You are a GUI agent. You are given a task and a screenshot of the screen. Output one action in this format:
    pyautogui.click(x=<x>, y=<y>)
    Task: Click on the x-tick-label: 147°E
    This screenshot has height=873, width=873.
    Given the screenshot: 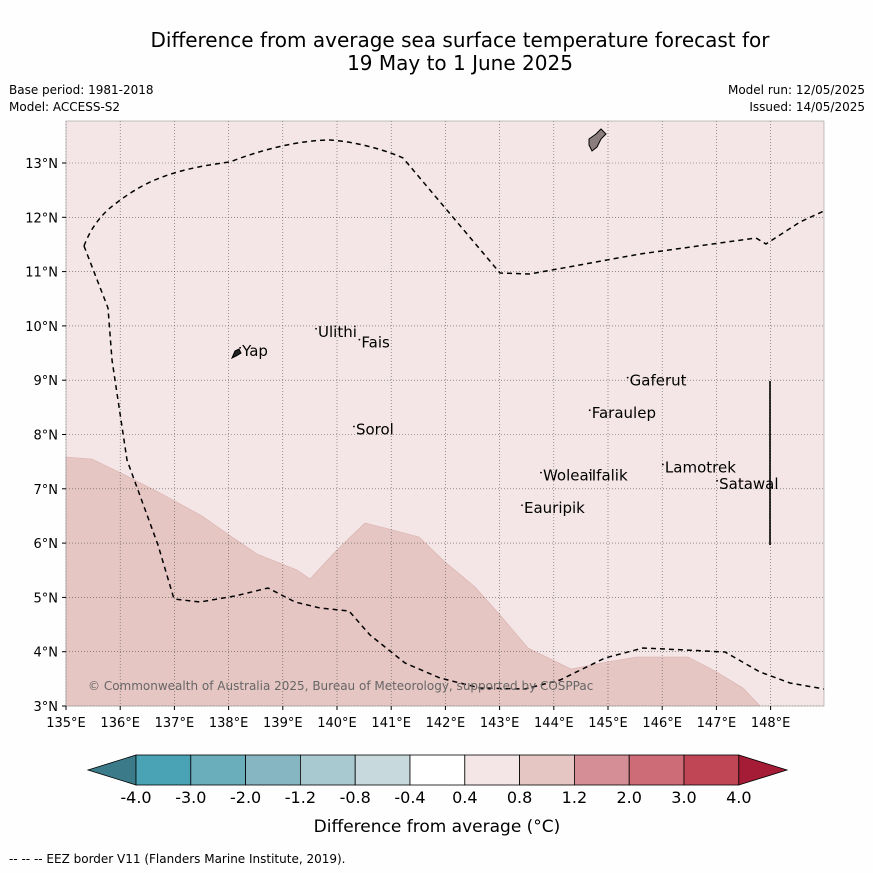 What is the action you would take?
    pyautogui.click(x=717, y=723)
    